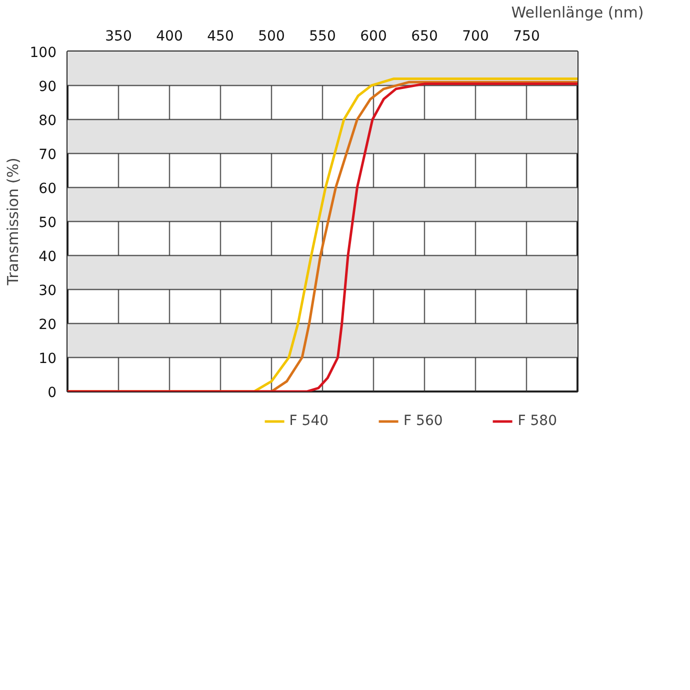 This screenshot has height=690, width=690. What do you see at coordinates (118, 36) in the screenshot?
I see `x-tick-label: 350` at bounding box center [118, 36].